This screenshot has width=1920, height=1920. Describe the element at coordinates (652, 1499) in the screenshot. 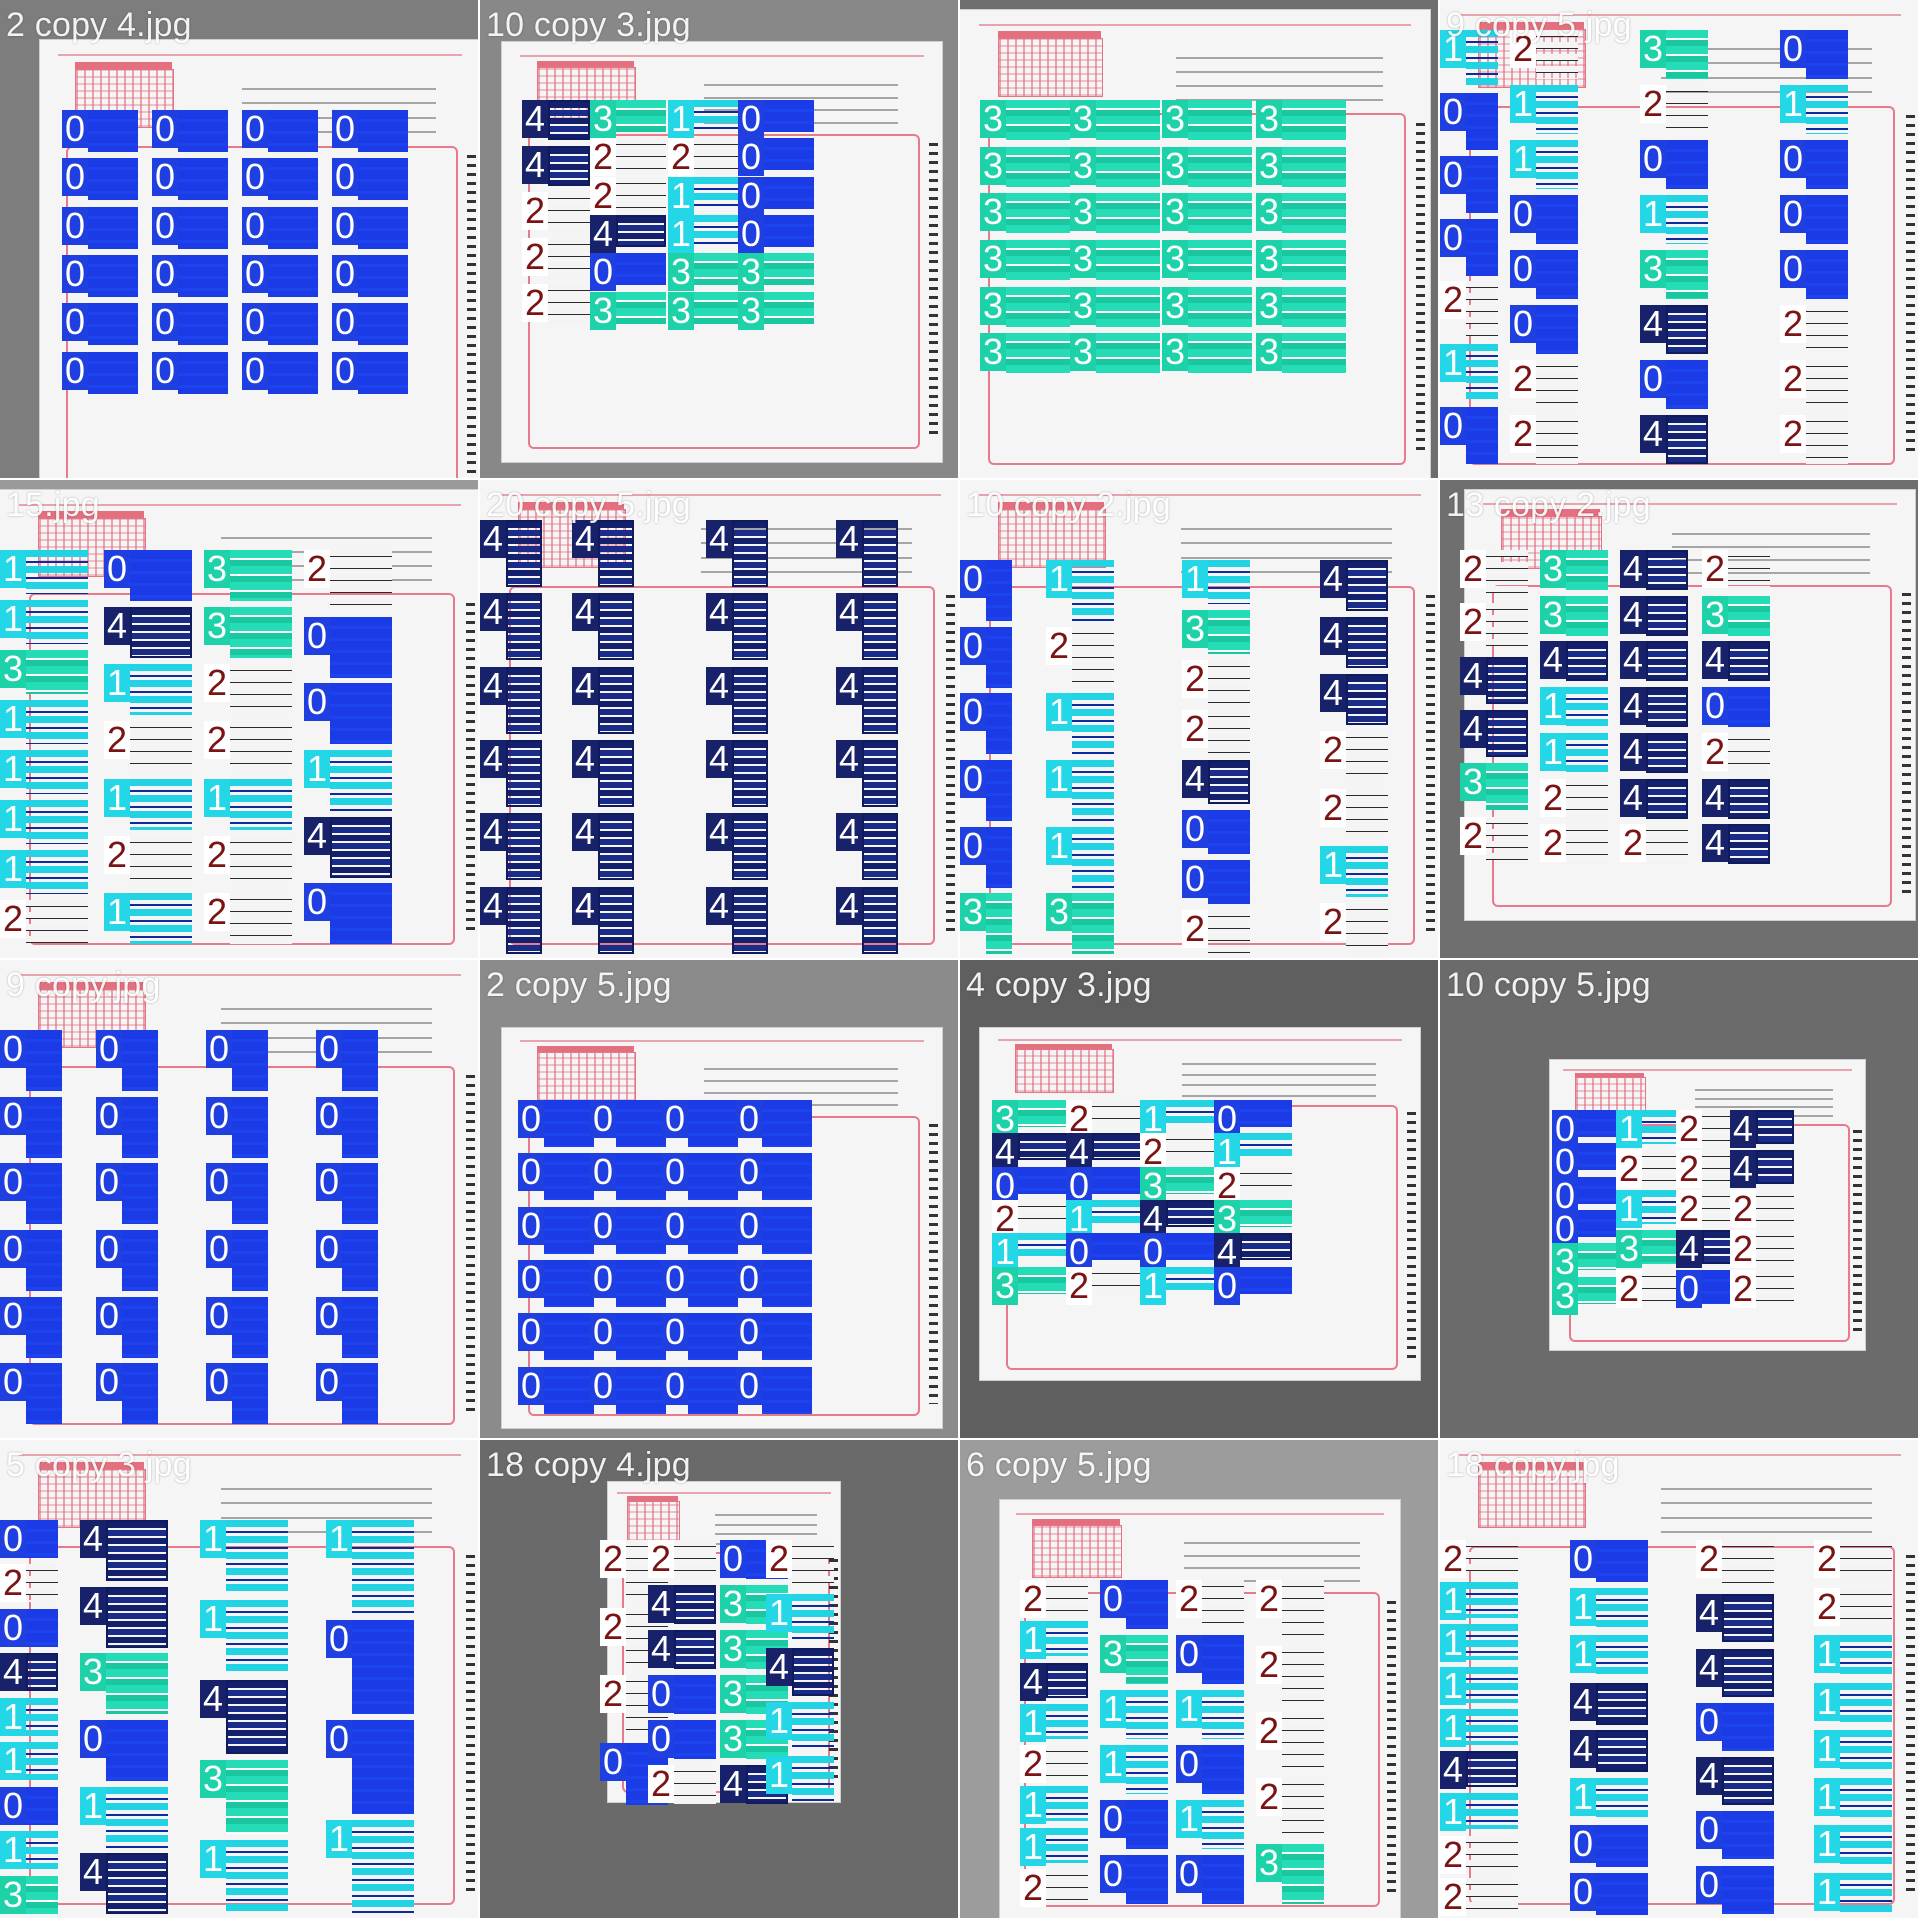

I see `student-id-header` at that location.